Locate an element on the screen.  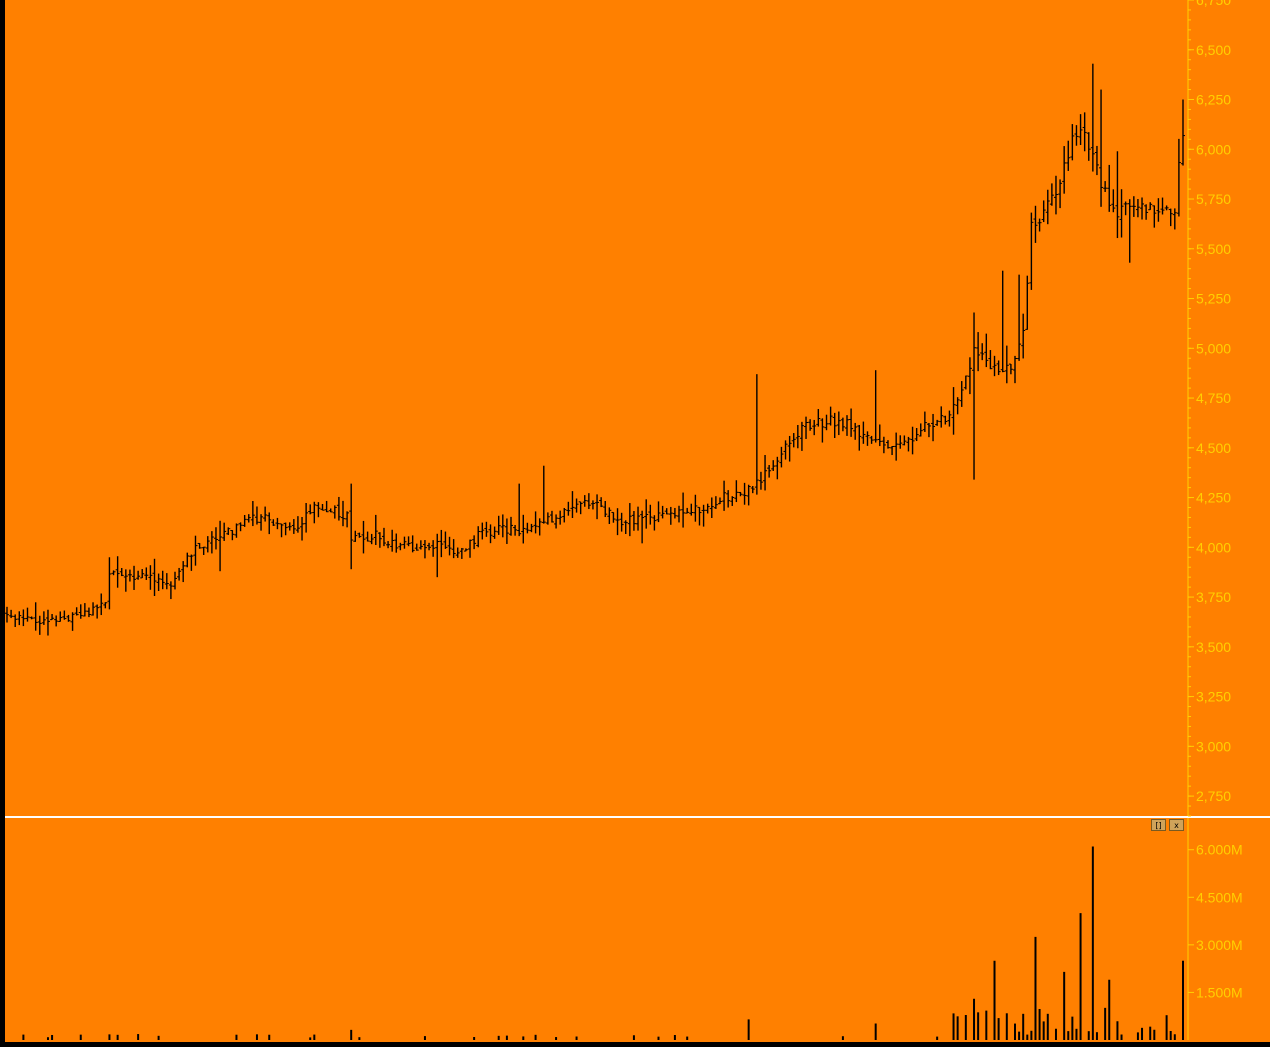
close-pane-button: x is located at coordinates (1176, 825).